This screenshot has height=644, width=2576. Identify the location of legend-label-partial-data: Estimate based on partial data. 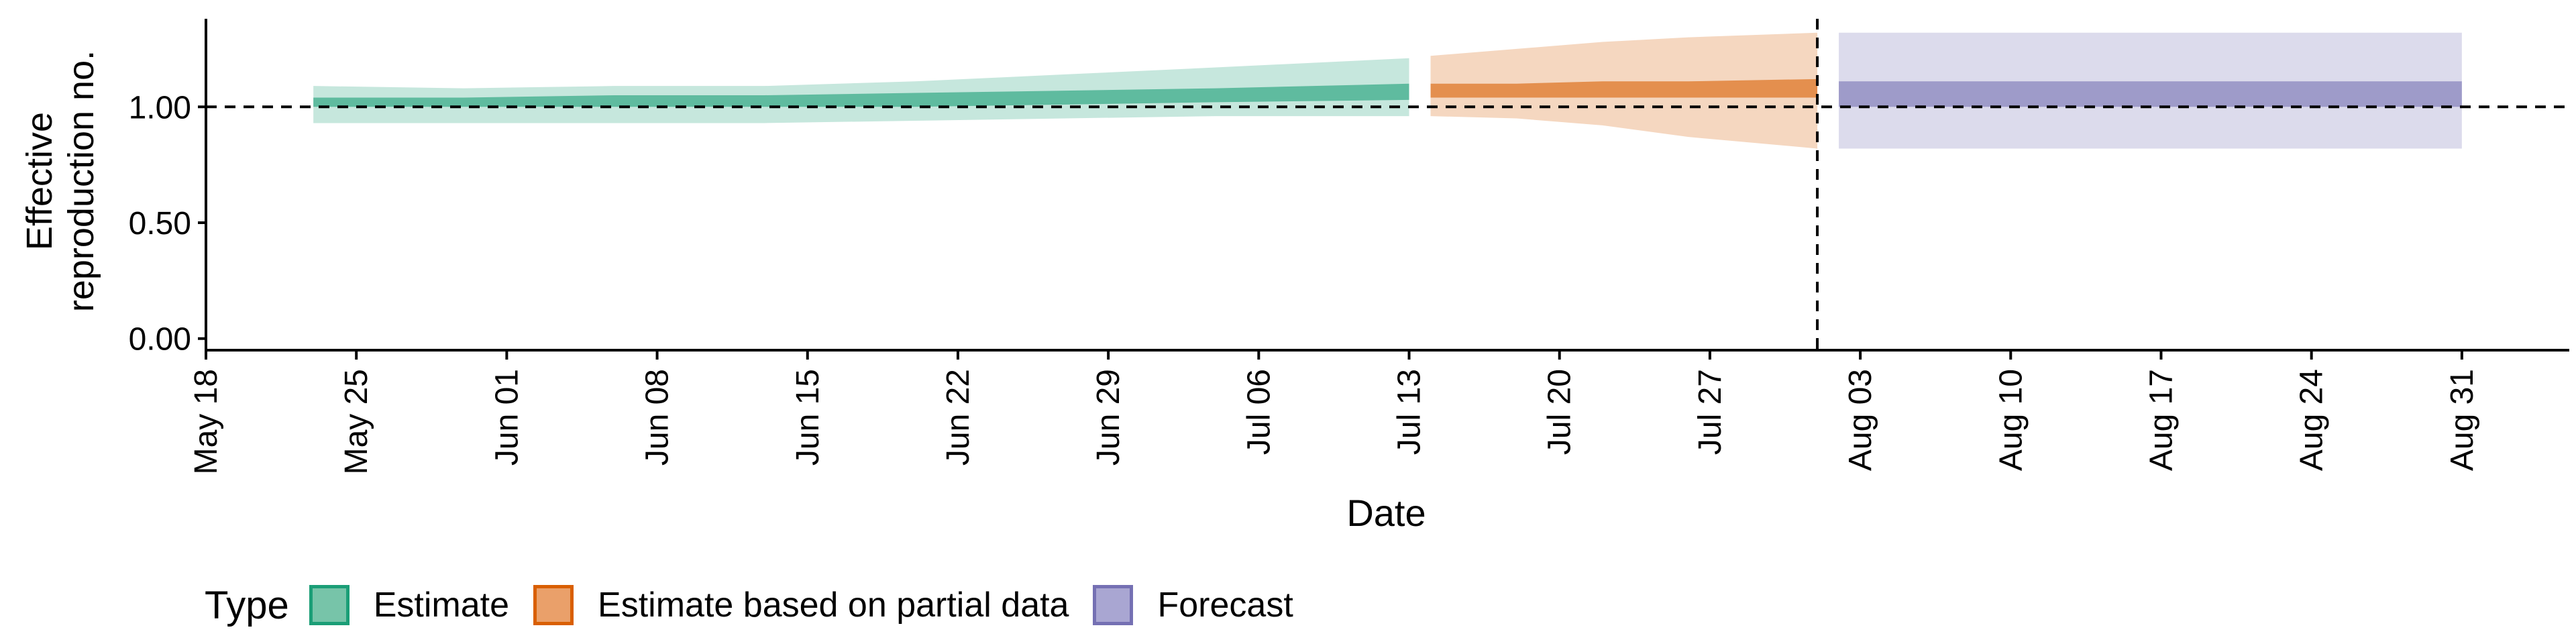
(833, 605).